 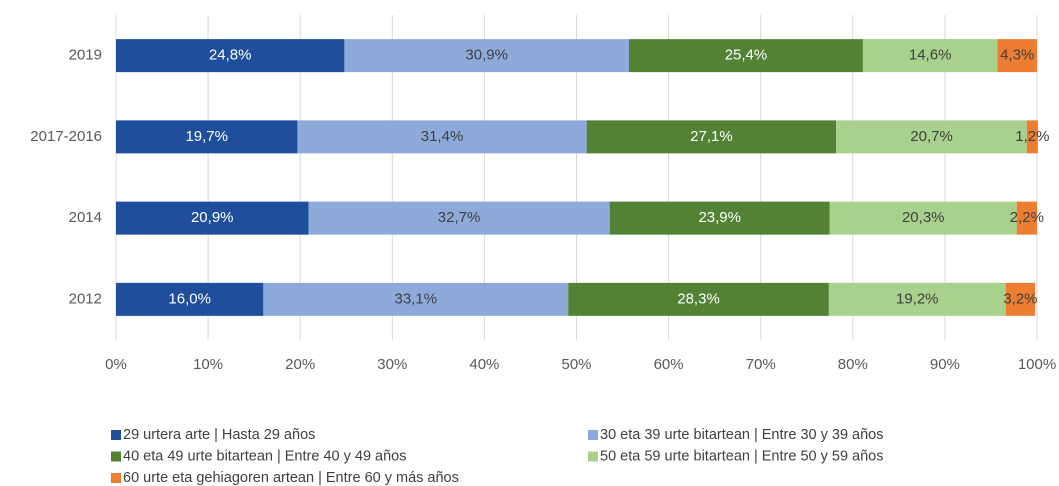 What do you see at coordinates (392, 364) in the screenshot?
I see `x-tick-label: 30%` at bounding box center [392, 364].